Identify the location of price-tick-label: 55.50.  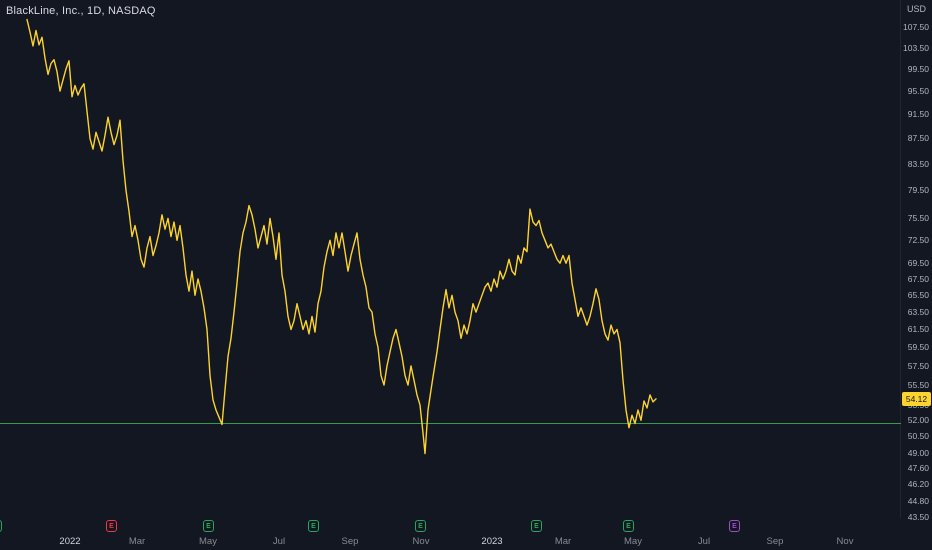
(918, 385).